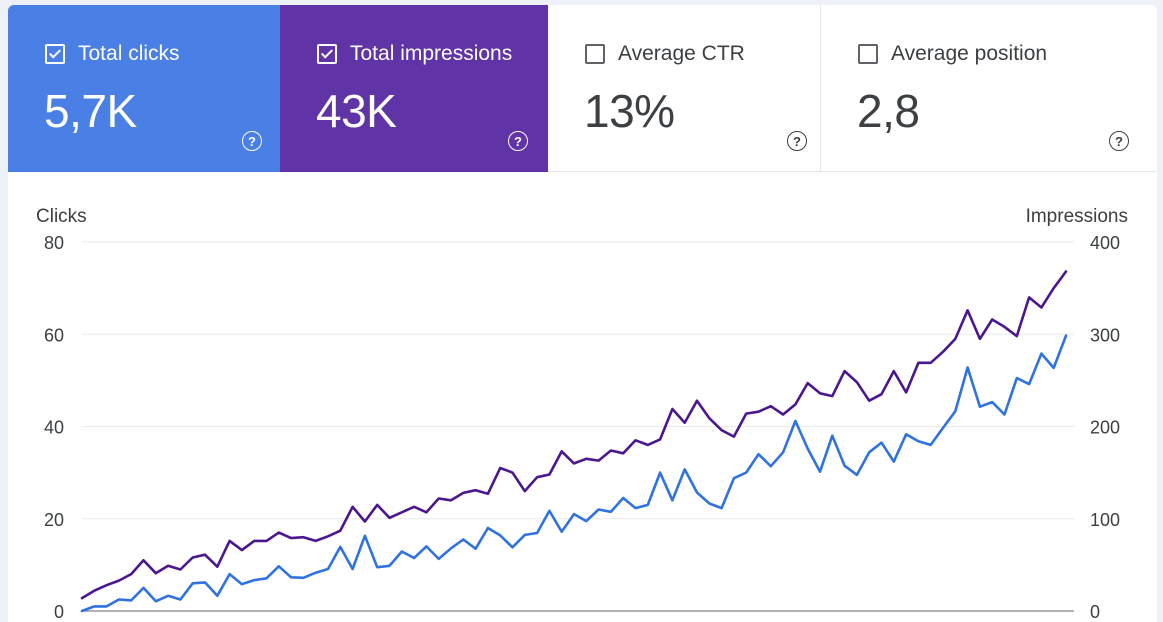 The image size is (1163, 622). Describe the element at coordinates (629, 111) in the screenshot. I see `metric-value: 13%` at that location.